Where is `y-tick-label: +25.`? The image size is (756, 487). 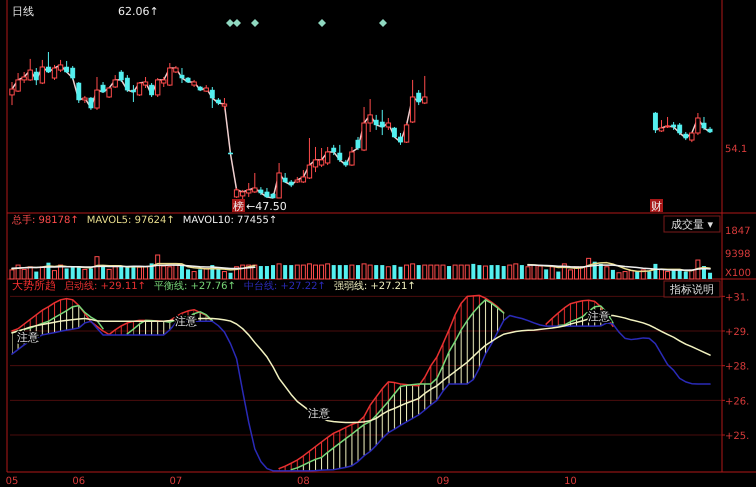
y-tick-label: +25. is located at coordinates (737, 436).